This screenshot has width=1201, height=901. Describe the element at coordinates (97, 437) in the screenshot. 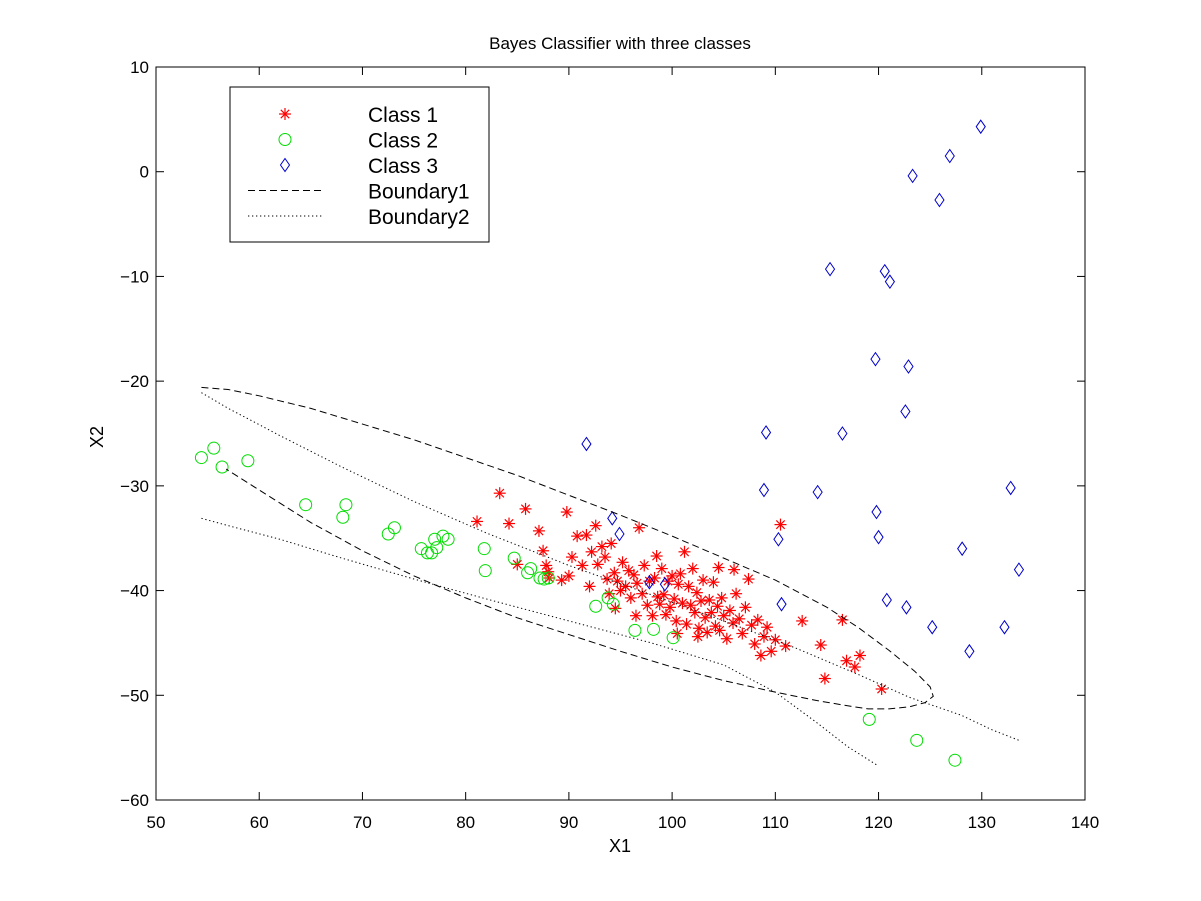

I see `y-axis-label: X2` at that location.